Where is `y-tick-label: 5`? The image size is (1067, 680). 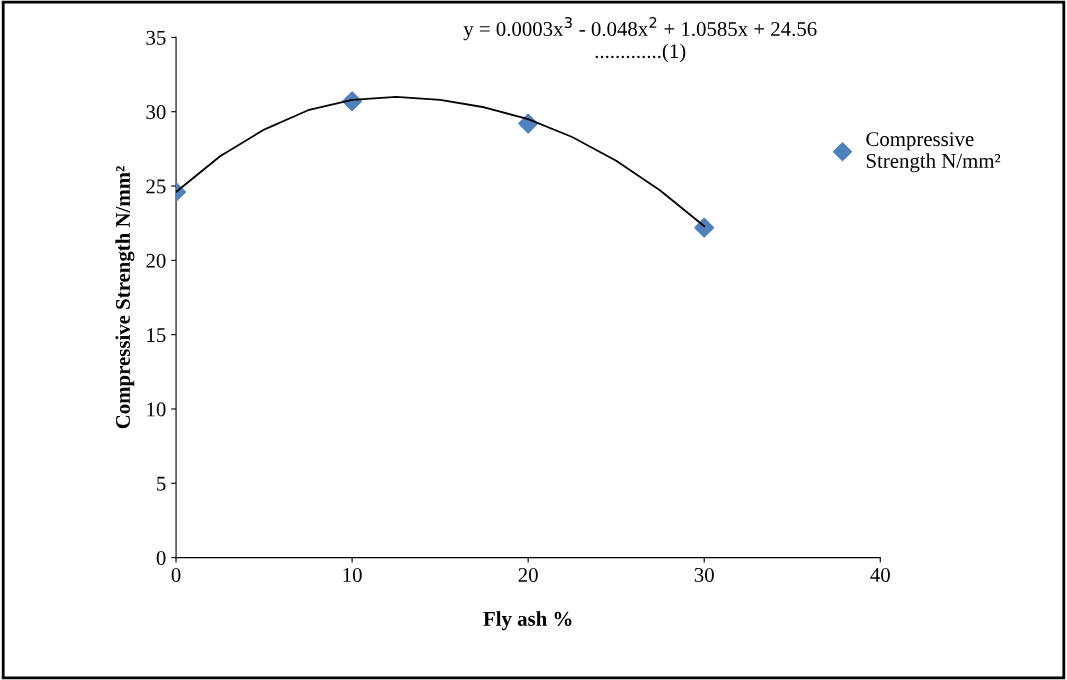 y-tick-label: 5 is located at coordinates (161, 483).